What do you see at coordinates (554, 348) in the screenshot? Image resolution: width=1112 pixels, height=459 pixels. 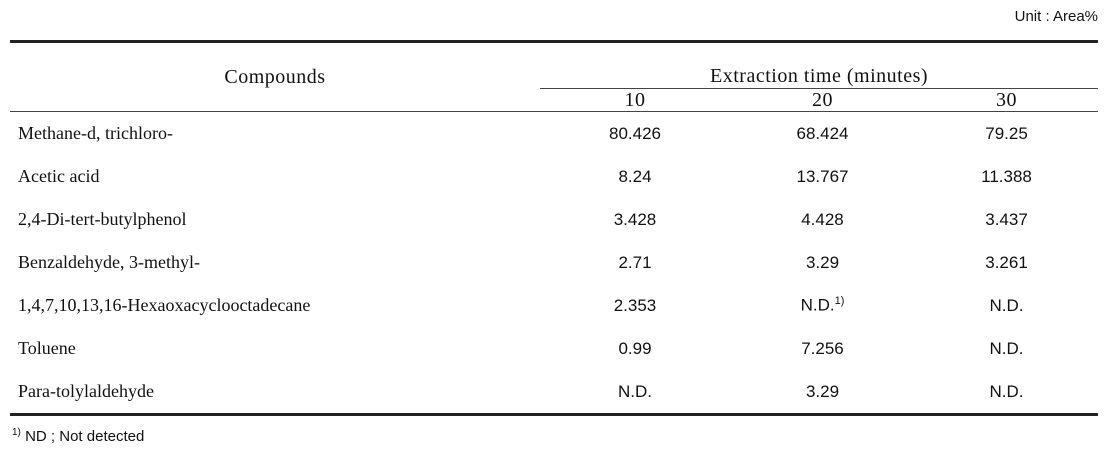 I see `table-row: Toluene 0.99 7.256 N.D.` at bounding box center [554, 348].